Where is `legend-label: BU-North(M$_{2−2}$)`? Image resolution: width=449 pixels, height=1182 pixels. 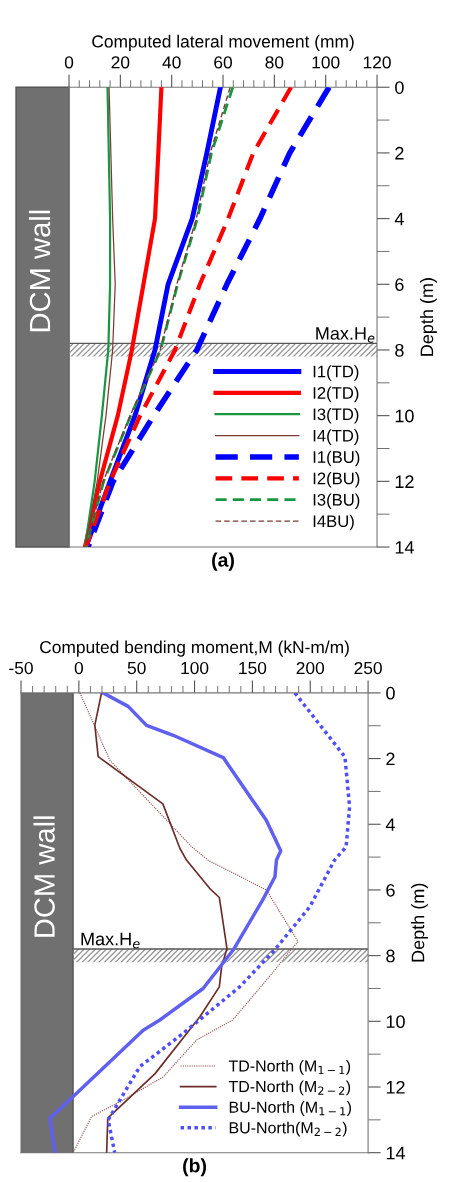 legend-label: BU-North(M$_{2−2}$) is located at coordinates (288, 1129).